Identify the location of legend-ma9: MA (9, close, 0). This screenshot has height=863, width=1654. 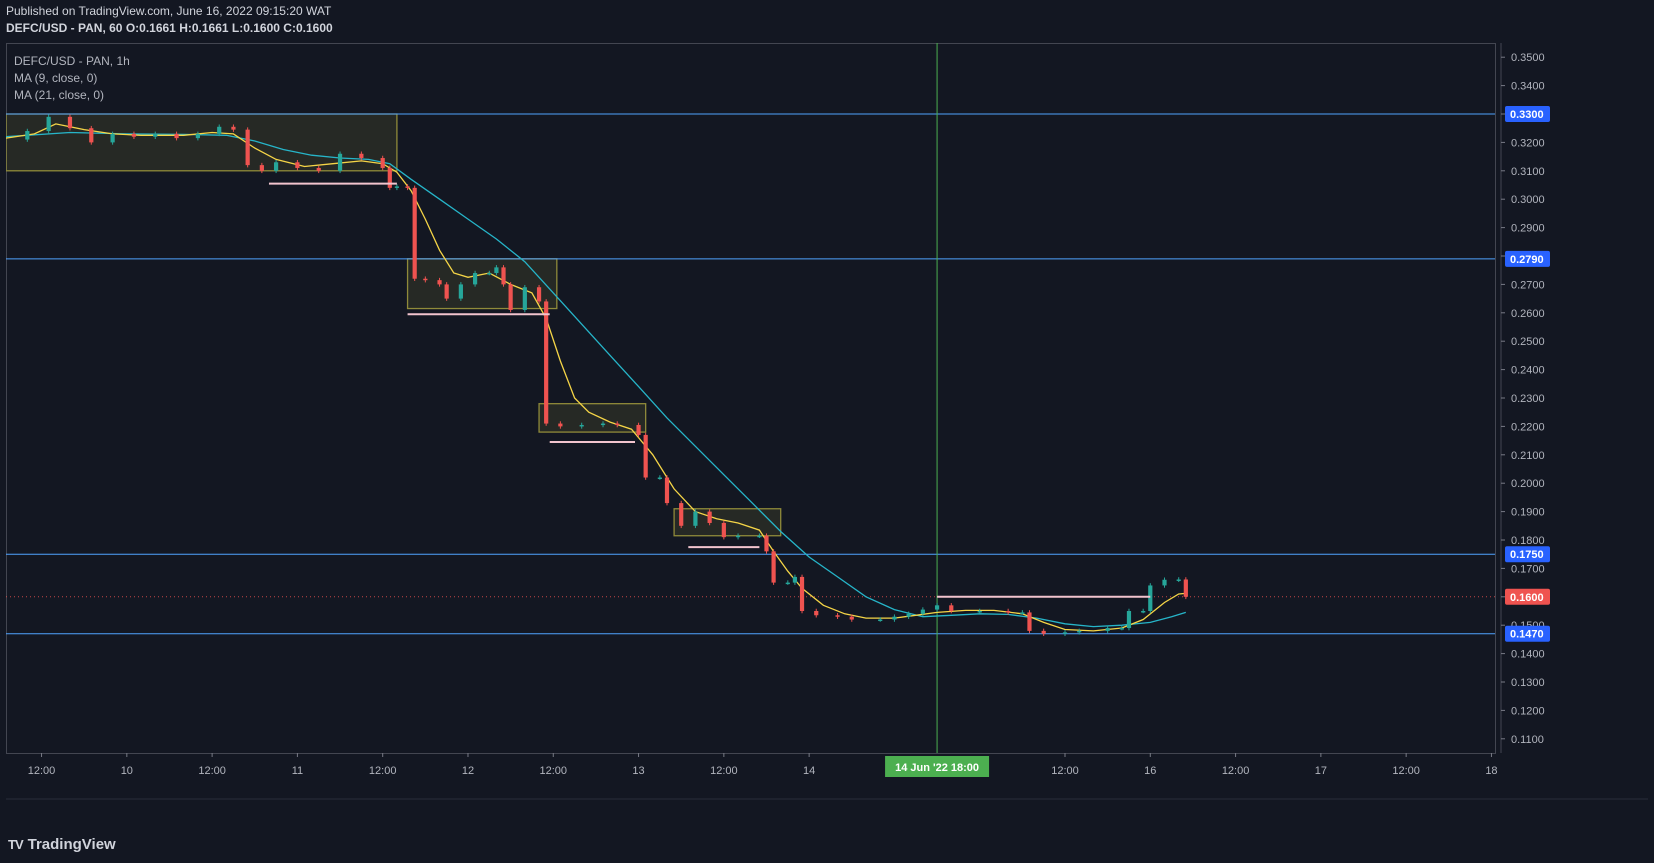
(56, 78).